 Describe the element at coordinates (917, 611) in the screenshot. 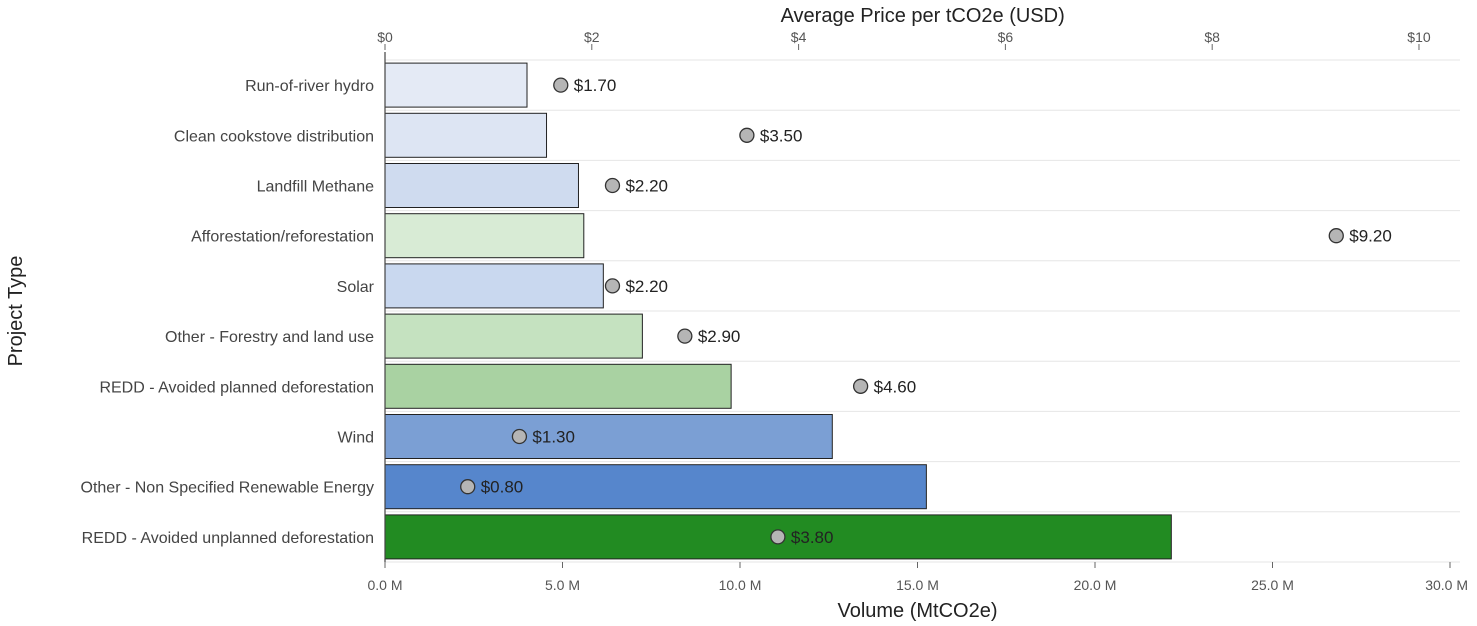

I see `bottom-axis-title: Volume (MtCO2e)` at that location.